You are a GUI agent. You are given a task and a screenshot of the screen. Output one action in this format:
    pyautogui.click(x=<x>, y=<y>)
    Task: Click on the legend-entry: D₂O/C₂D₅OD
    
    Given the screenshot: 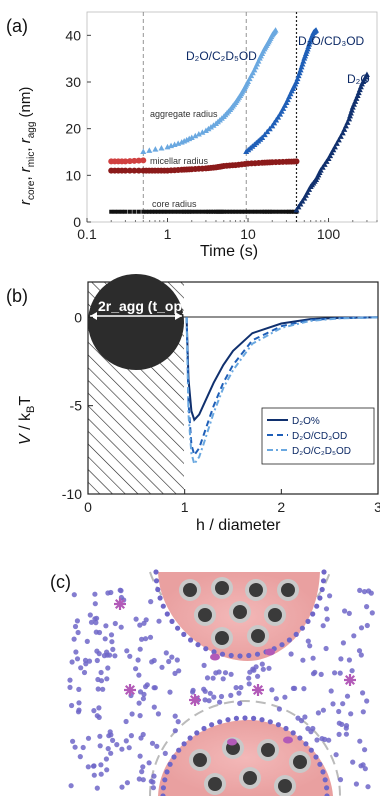 What is the action you would take?
    pyautogui.click(x=321, y=451)
    